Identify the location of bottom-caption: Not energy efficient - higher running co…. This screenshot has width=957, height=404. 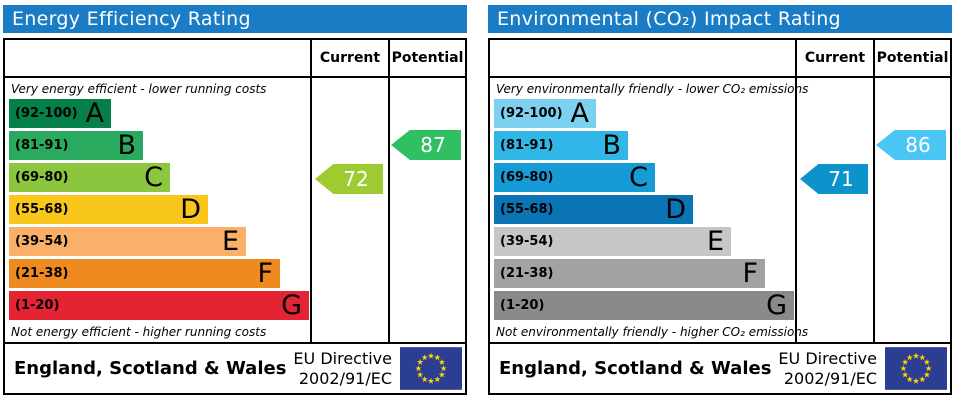
(139, 332).